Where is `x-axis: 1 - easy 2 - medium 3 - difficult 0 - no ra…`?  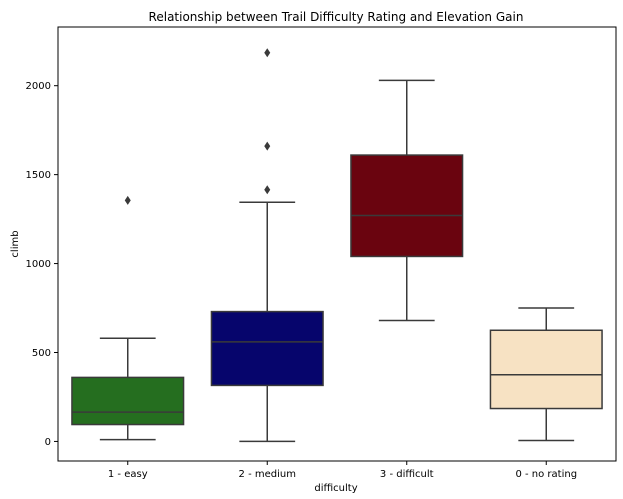 x-axis: 1 - easy 2 - medium 3 - difficult 0 - no ra… is located at coordinates (342, 470).